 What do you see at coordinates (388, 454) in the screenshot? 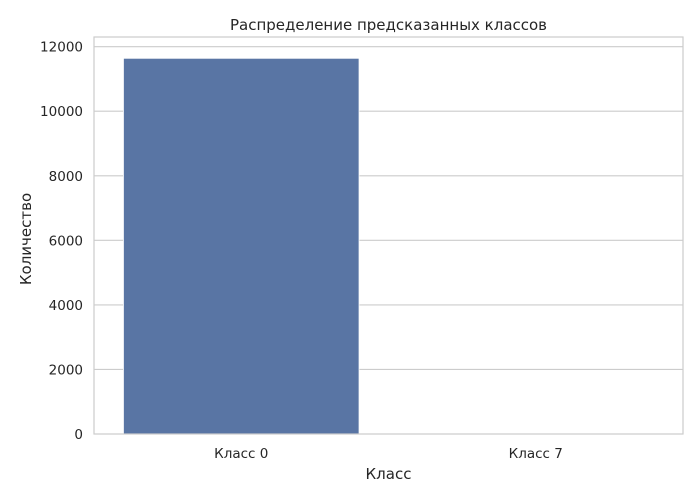
I see `x-axis-ticks: Класс 0 Класс 7` at bounding box center [388, 454].